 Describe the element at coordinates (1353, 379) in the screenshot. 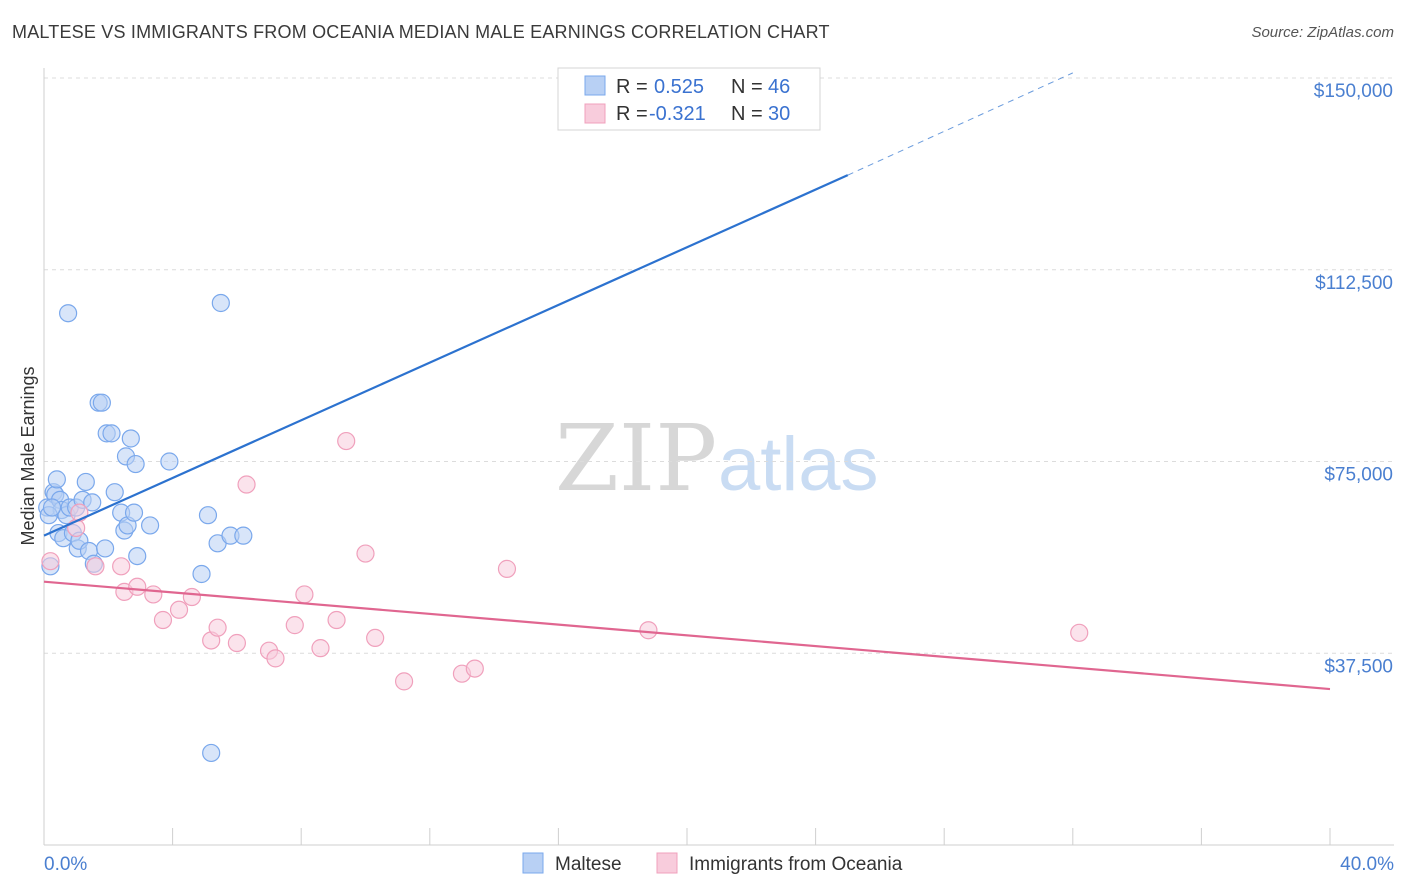

I see `y-tick-labels: $37,500 $75,000 $112,500 $150,000` at that location.